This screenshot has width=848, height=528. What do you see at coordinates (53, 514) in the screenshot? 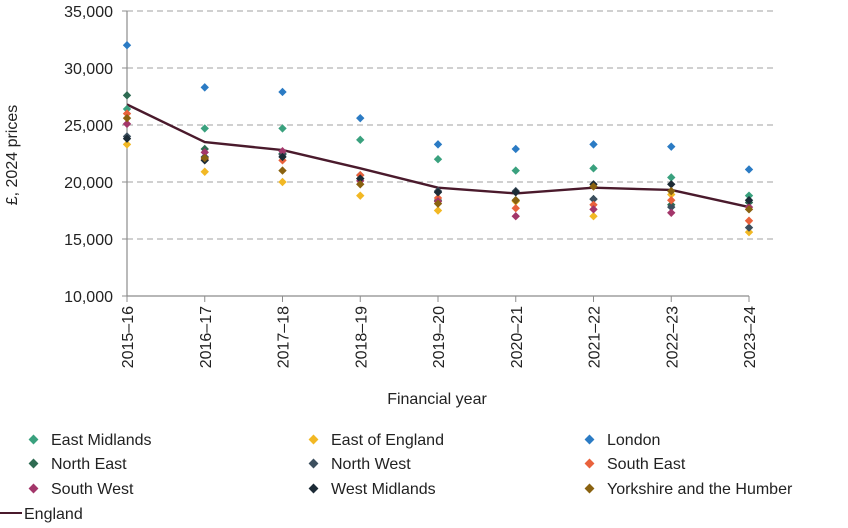
I see `legend-label: England` at bounding box center [53, 514].